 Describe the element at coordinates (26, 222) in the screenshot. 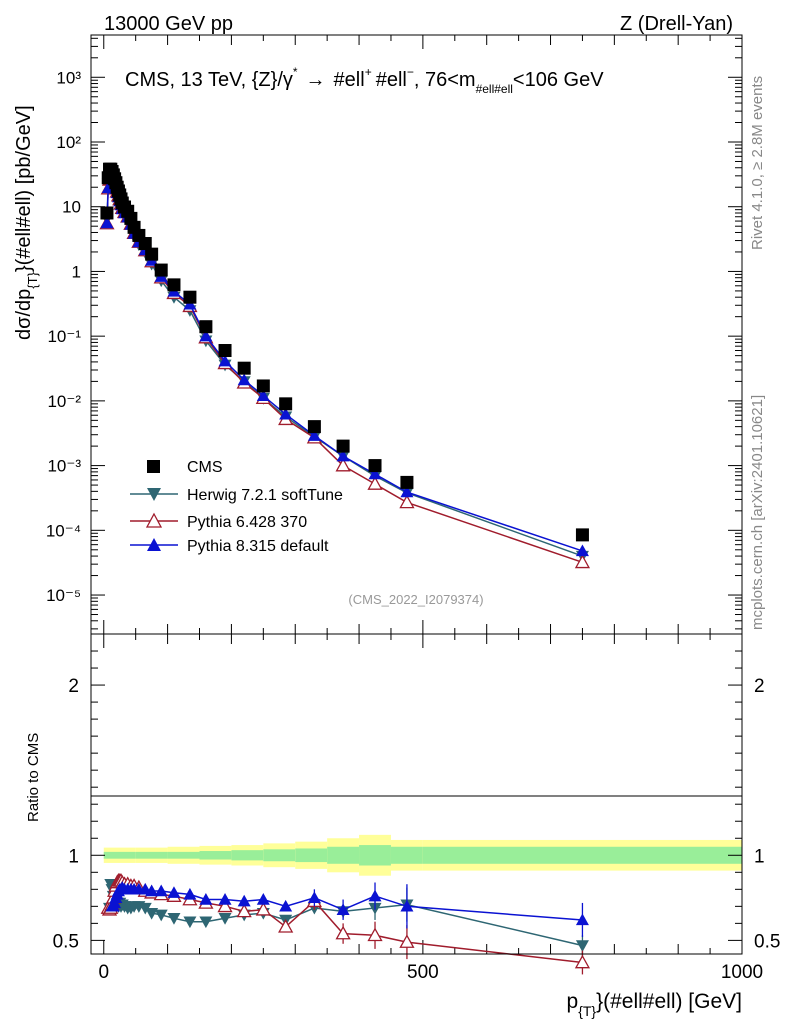

I see `main-ylabel: dσ/dp{T}}(#ell#ell) [pb/GeV]` at that location.